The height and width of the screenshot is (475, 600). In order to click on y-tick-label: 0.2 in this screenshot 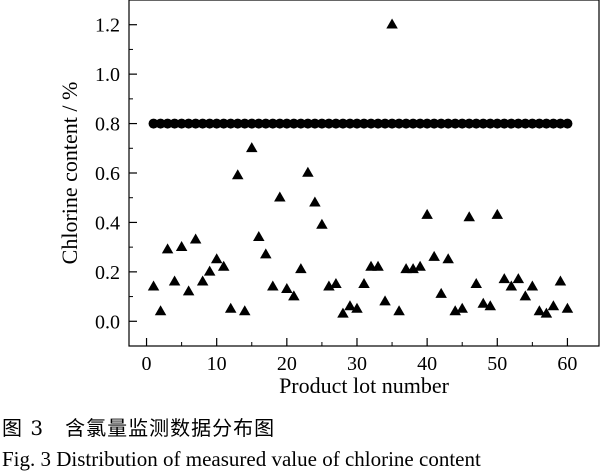, I will do `click(107, 273)`.